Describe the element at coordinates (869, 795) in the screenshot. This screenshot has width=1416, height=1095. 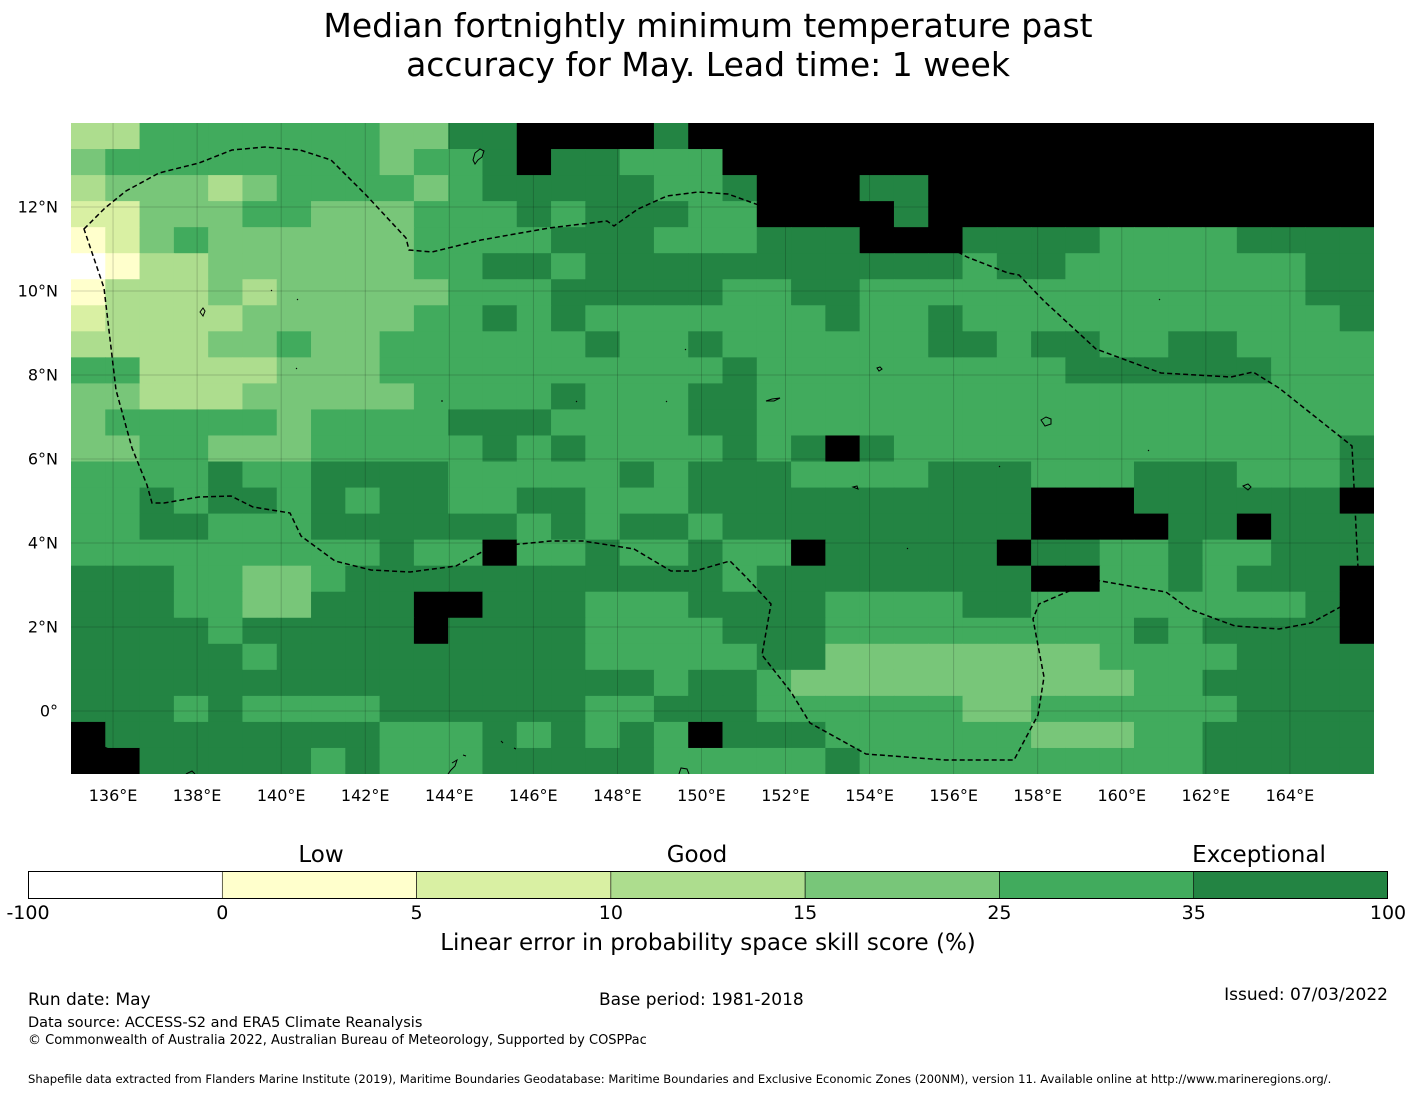
I see `longitude-tick-label: 154°E` at that location.